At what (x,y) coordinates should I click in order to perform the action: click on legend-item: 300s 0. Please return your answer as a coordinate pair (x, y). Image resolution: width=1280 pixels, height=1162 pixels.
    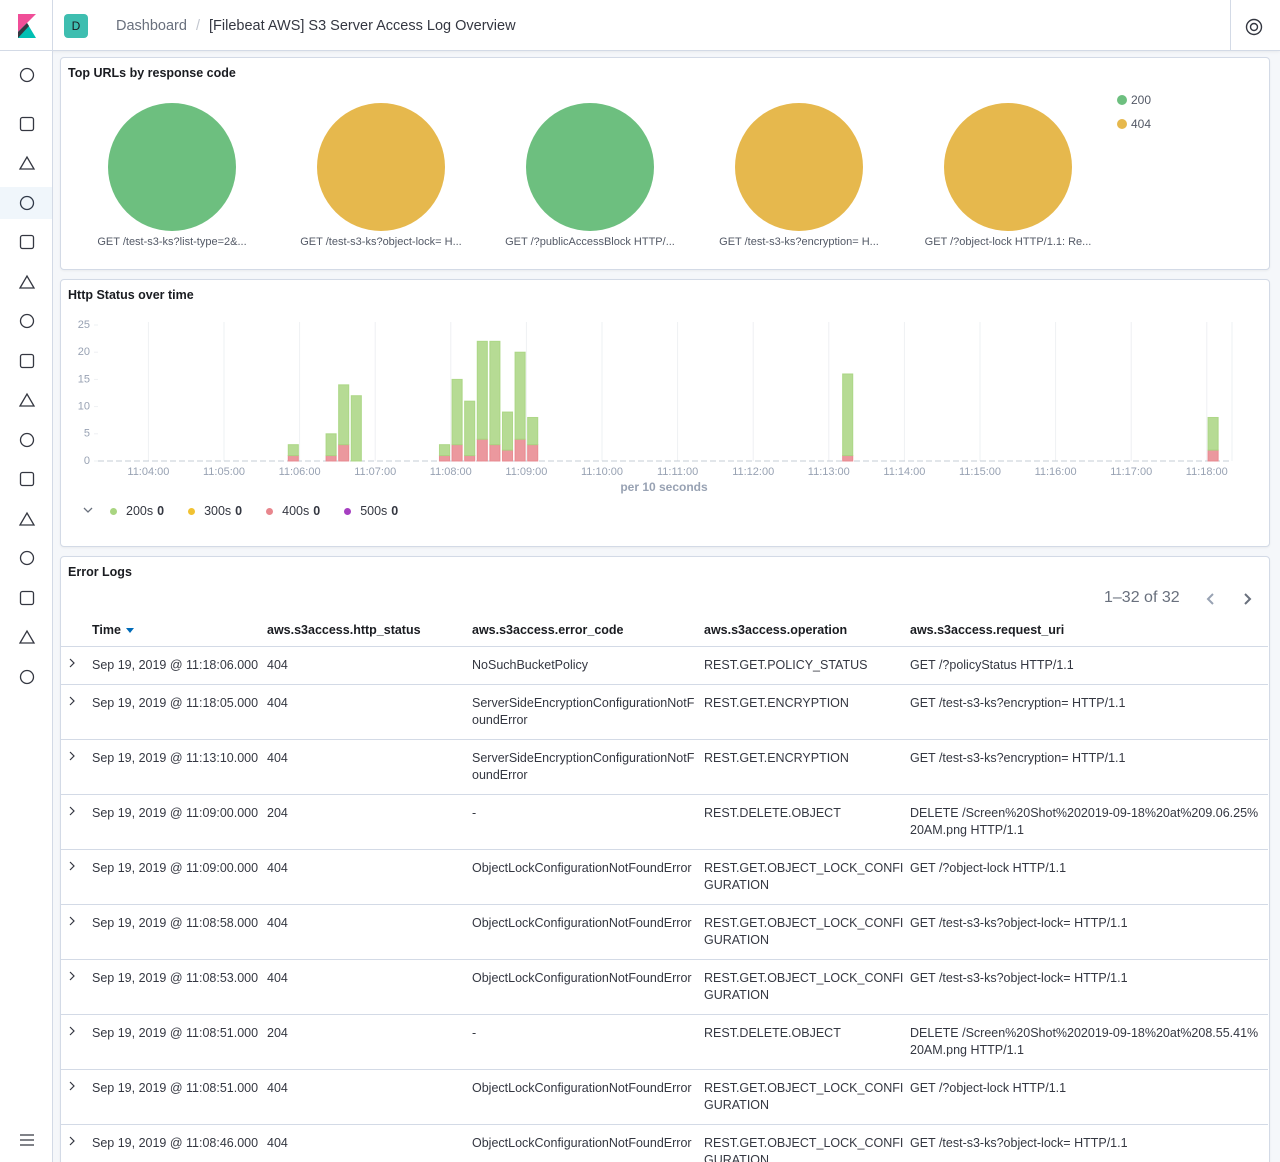
    Looking at the image, I should click on (215, 511).